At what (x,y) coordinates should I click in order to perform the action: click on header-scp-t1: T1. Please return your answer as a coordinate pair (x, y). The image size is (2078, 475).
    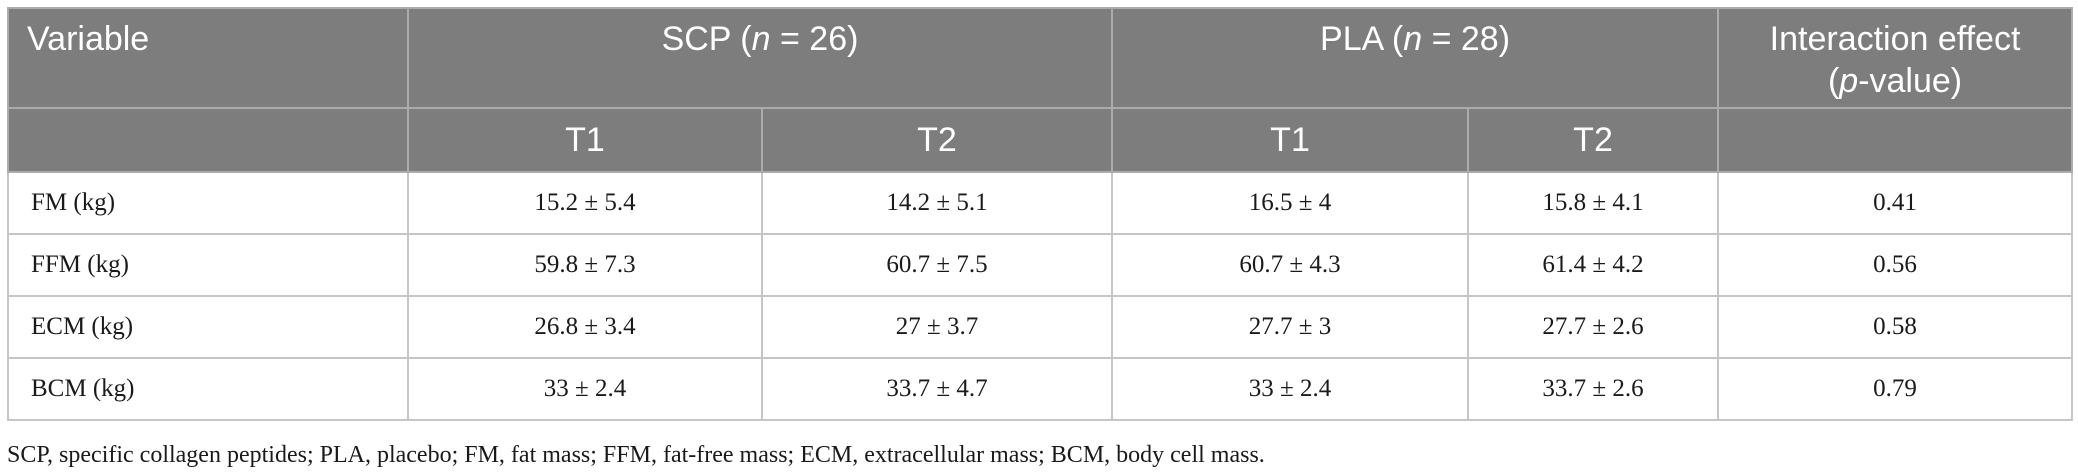
    Looking at the image, I should click on (585, 140).